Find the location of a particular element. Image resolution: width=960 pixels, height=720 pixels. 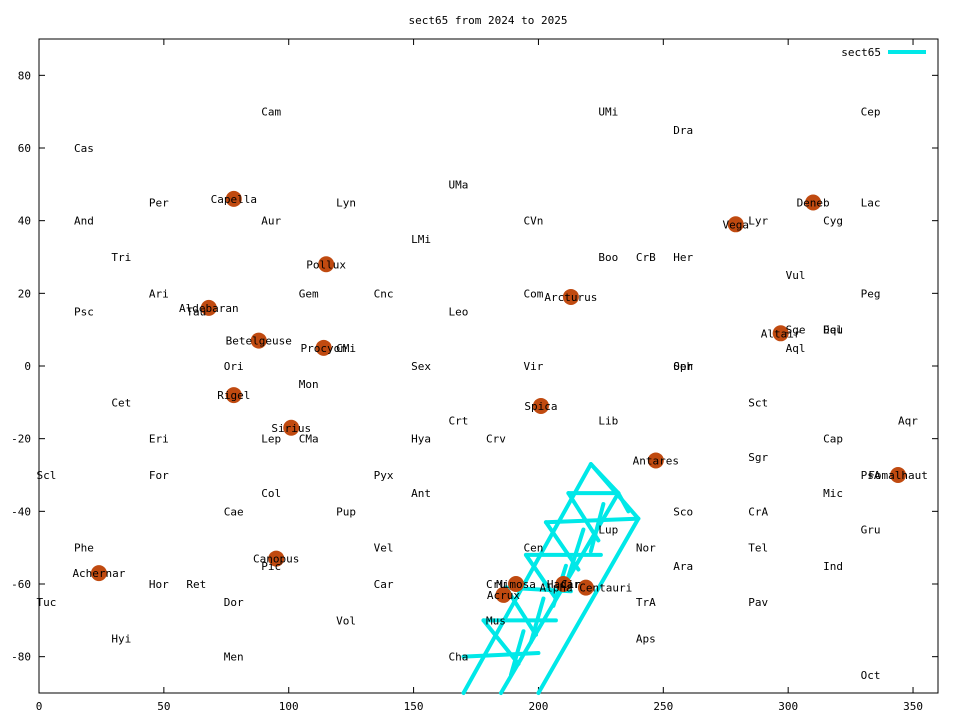

star-label: Hadar is located at coordinates (563, 584).